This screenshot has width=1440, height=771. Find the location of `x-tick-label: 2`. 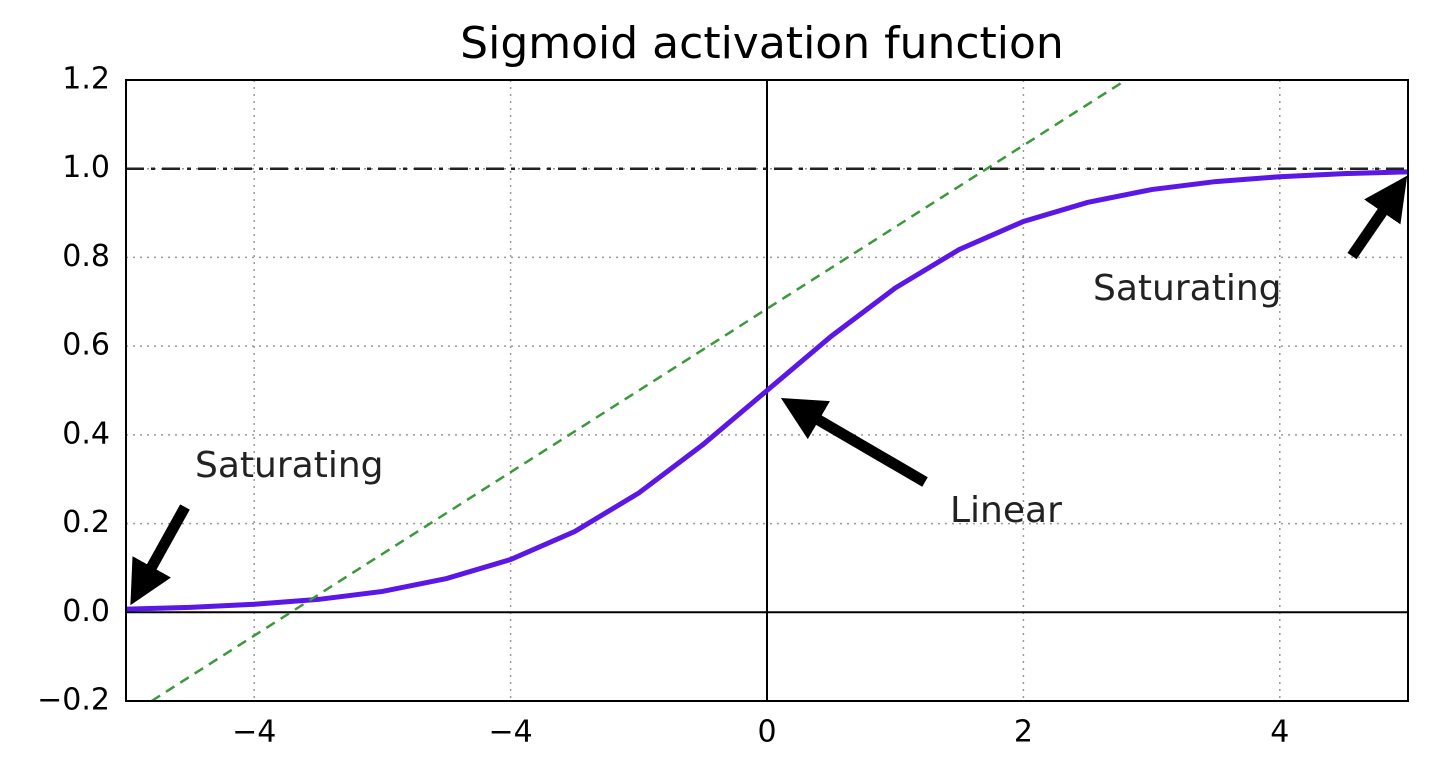

x-tick-label: 2 is located at coordinates (1023, 732).